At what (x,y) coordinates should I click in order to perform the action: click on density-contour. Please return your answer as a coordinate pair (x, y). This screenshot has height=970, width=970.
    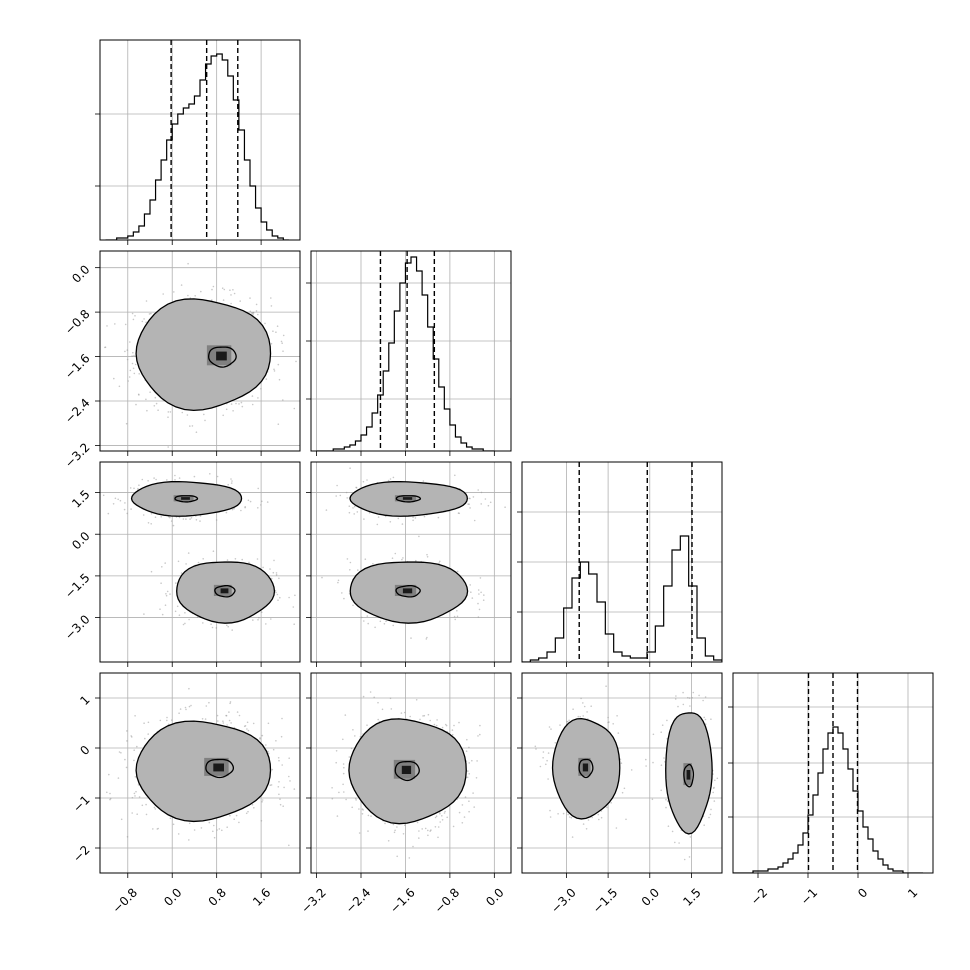
    Looking at the image, I should click on (225, 591).